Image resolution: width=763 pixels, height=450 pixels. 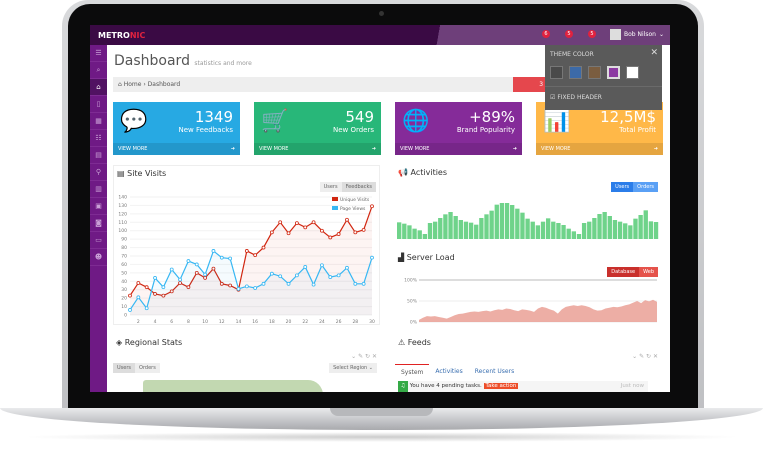 What do you see at coordinates (98, 240) in the screenshot?
I see `briefcase-icon: ▭` at bounding box center [98, 240].